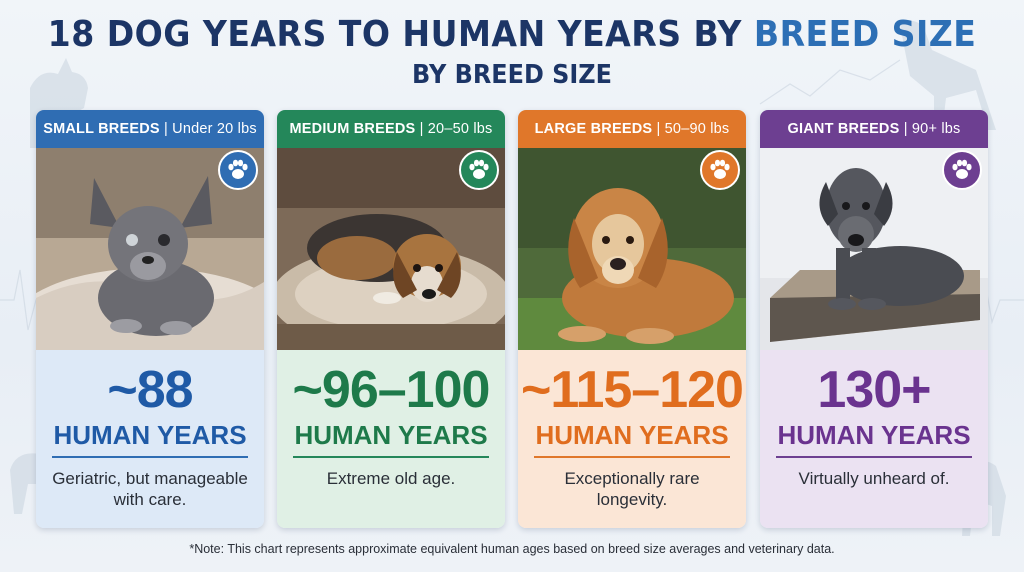  Describe the element at coordinates (693, 129) in the screenshot. I see `weight-label: | 50–90 lbs` at that location.